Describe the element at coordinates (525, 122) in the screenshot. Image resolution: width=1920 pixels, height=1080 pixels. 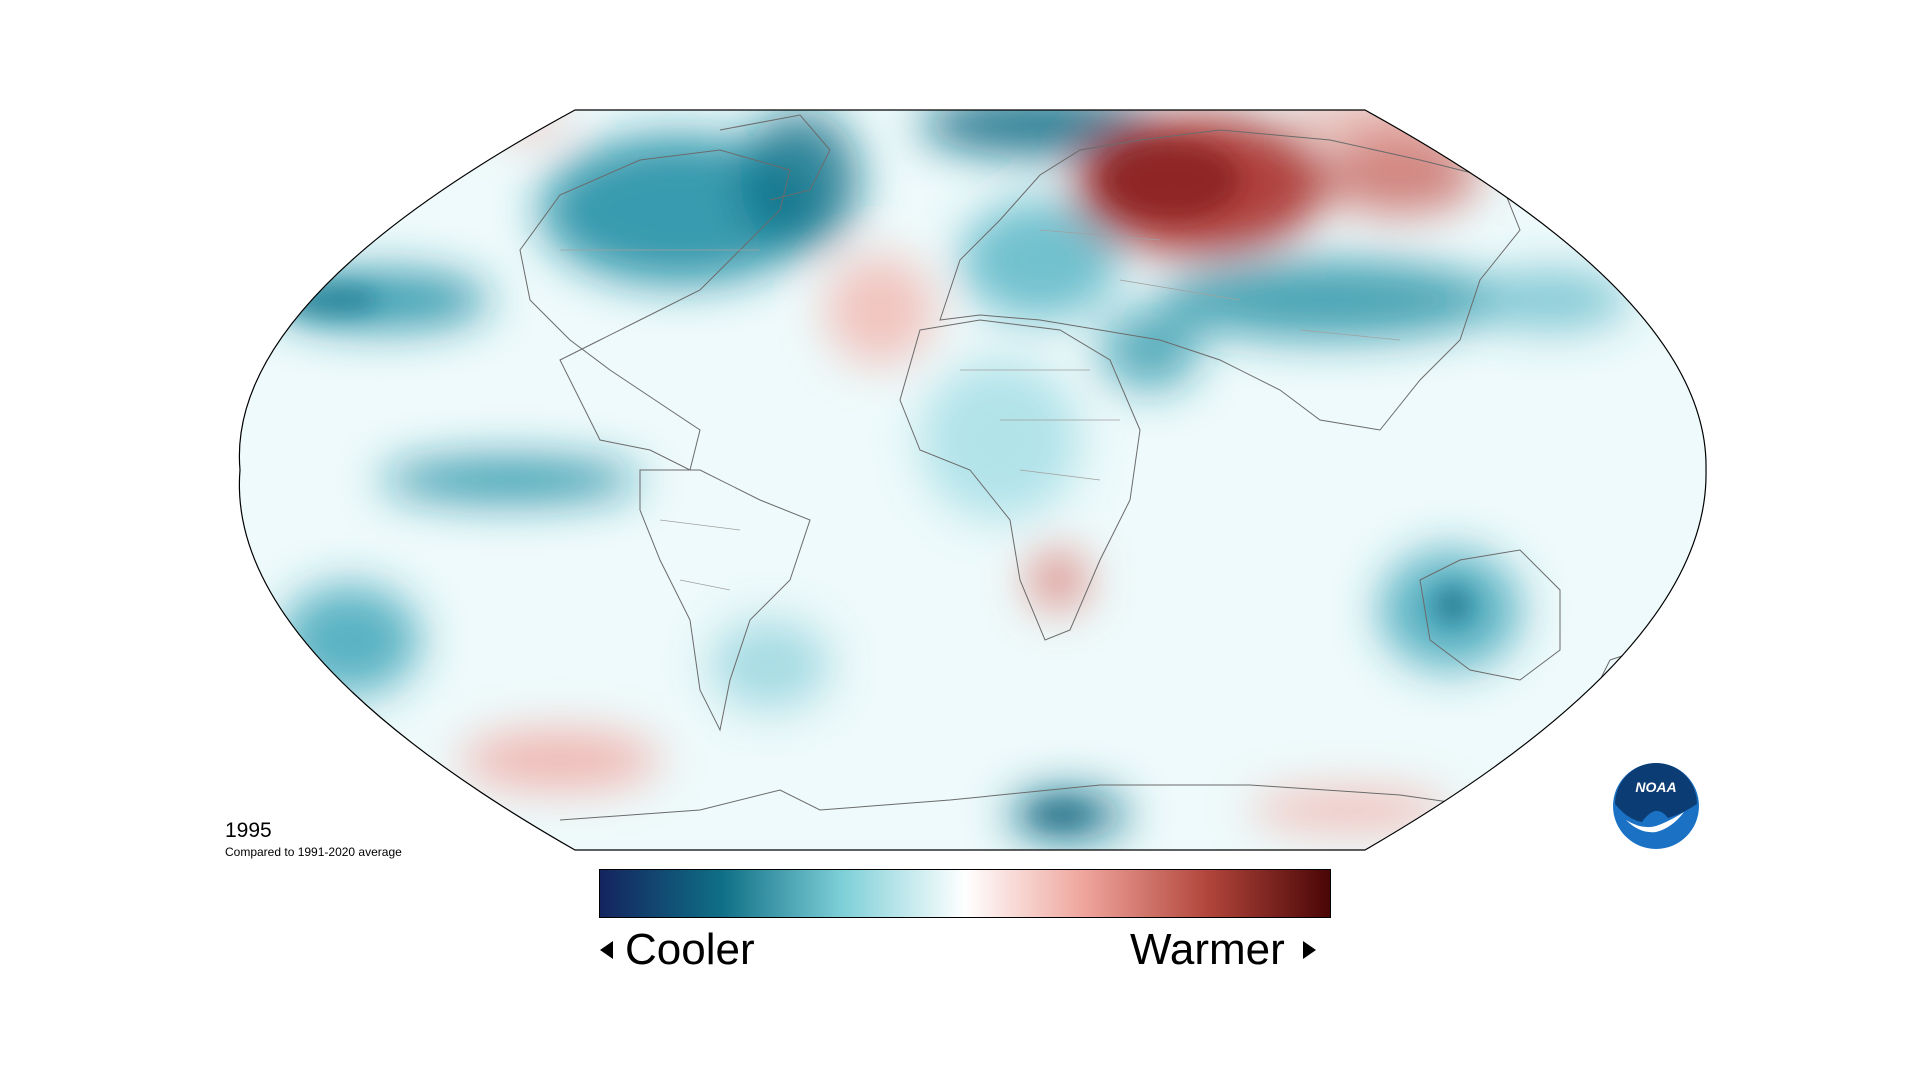
I see `warm-region-bering` at that location.